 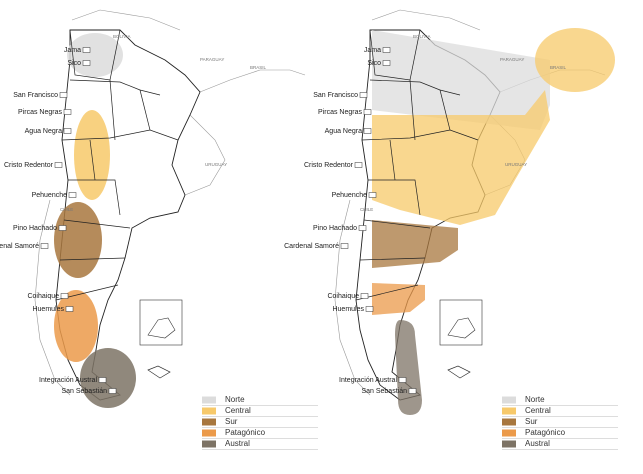 What do you see at coordinates (231, 421) in the screenshot?
I see `legend-label: Sur` at bounding box center [231, 421].